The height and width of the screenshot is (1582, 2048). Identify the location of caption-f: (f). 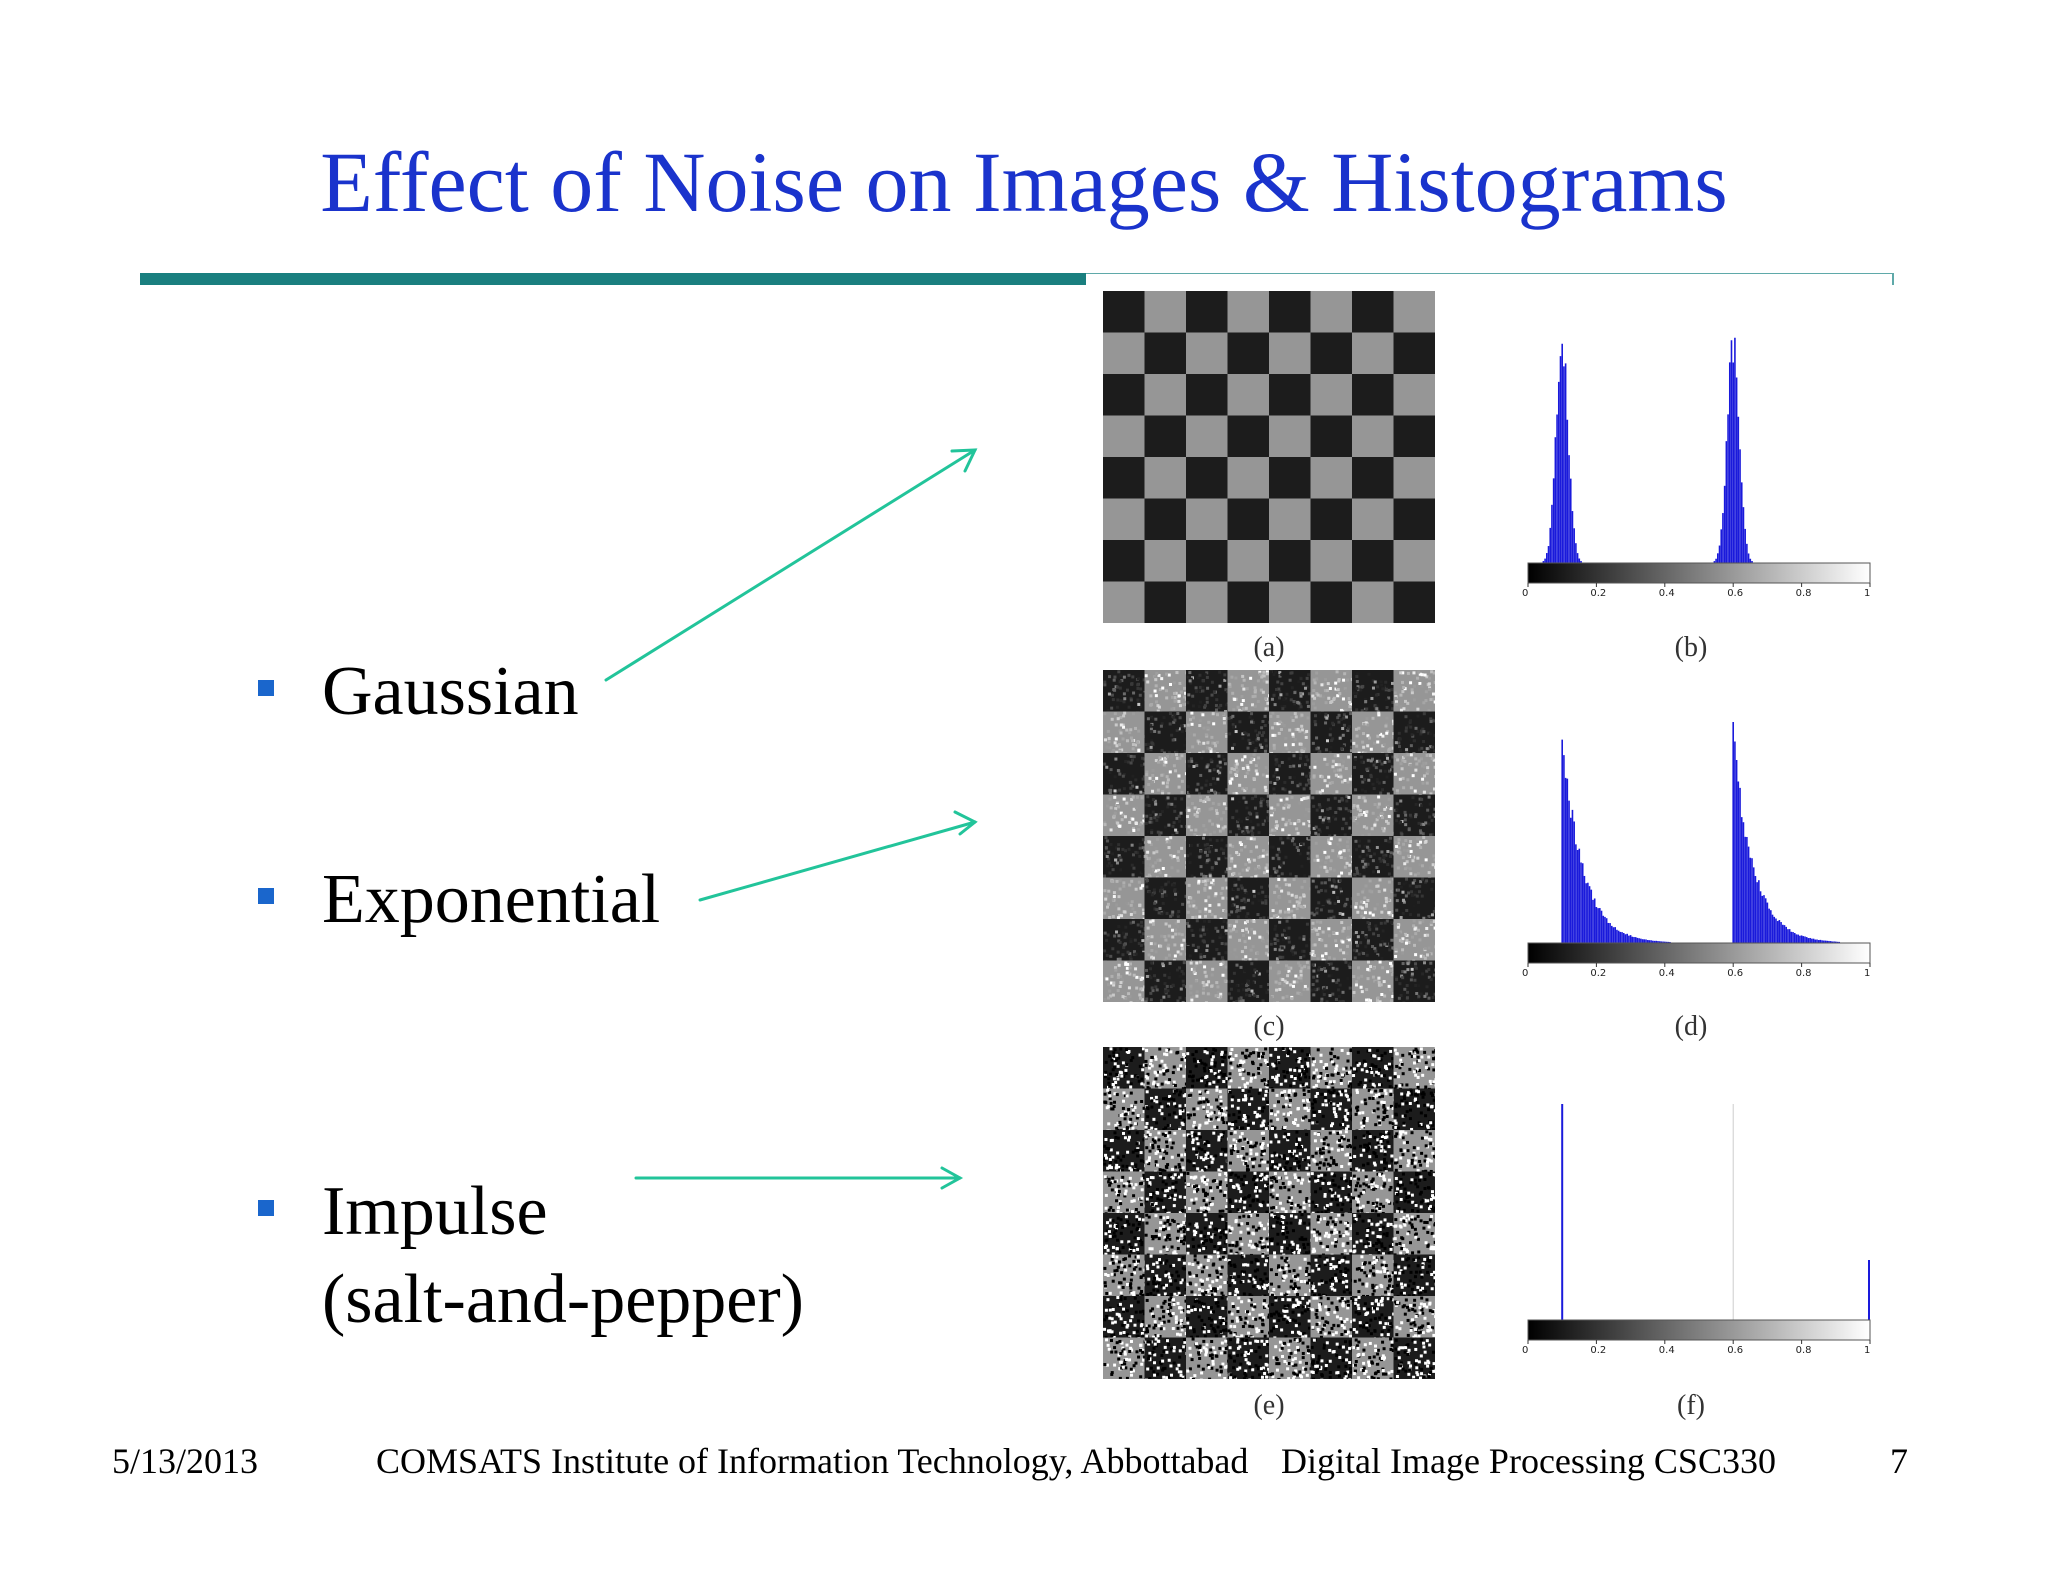
(1691, 1405).